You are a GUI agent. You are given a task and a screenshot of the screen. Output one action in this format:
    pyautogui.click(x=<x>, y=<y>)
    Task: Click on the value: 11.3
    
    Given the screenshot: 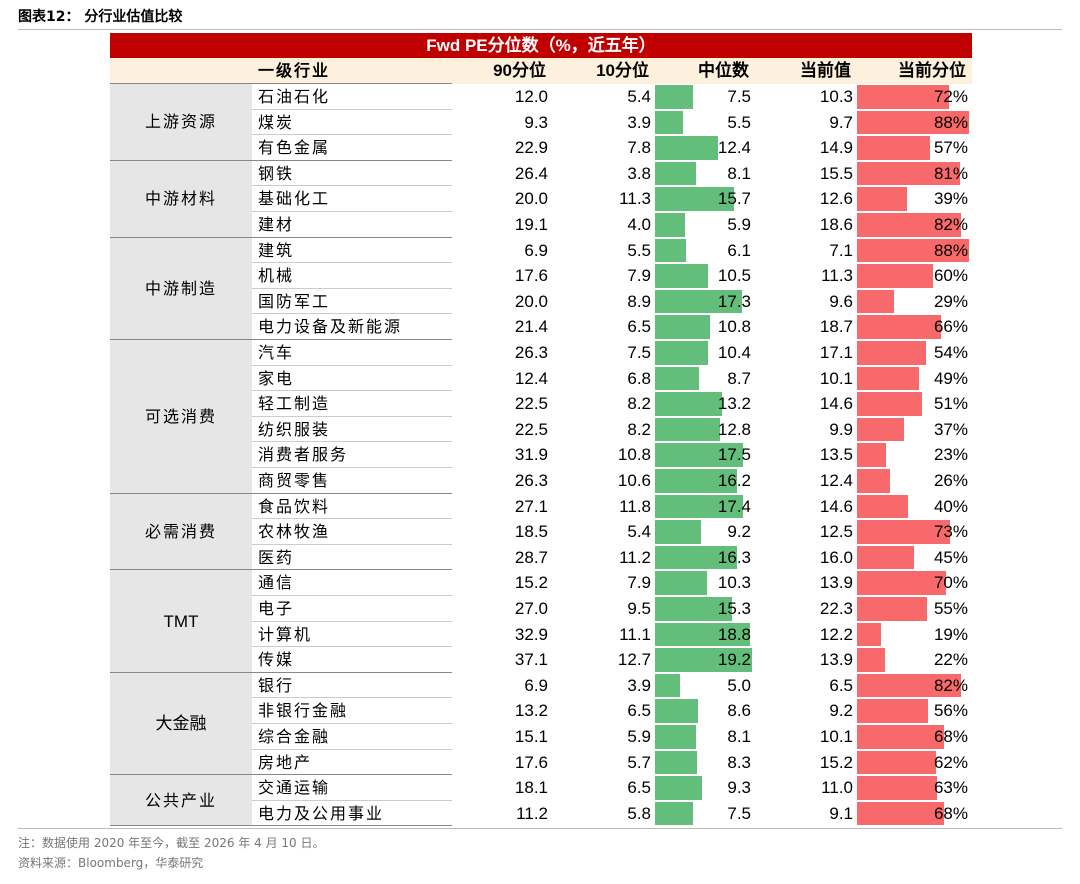 What is the action you would take?
    pyautogui.click(x=837, y=276)
    